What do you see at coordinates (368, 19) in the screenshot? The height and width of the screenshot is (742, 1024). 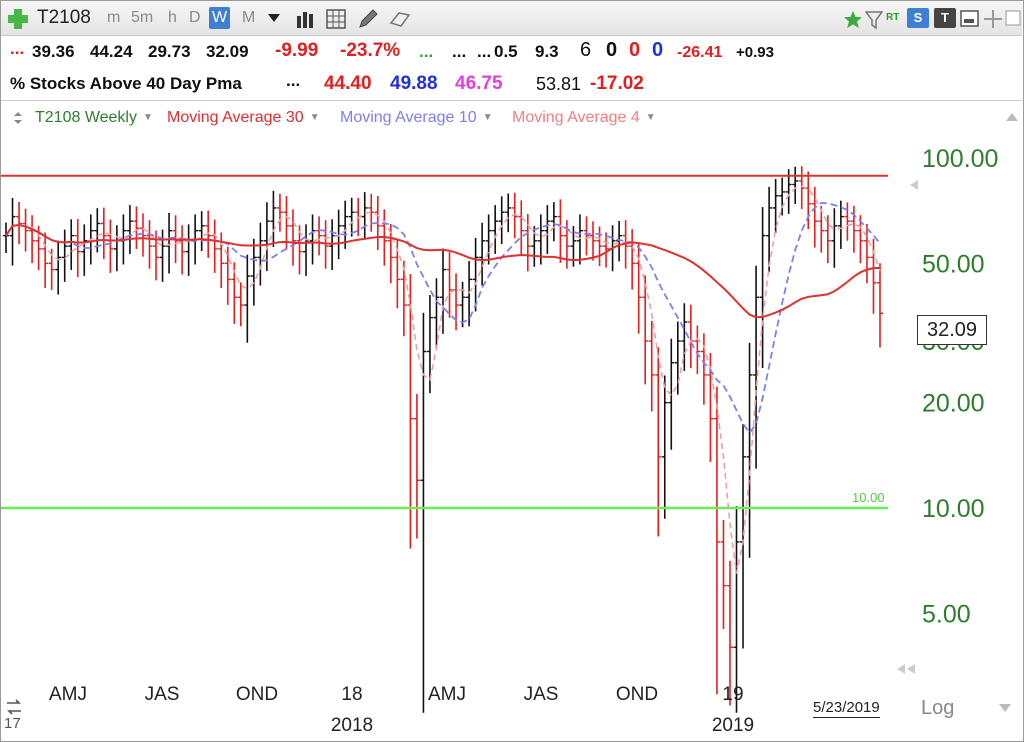 I see `pencil-icon` at bounding box center [368, 19].